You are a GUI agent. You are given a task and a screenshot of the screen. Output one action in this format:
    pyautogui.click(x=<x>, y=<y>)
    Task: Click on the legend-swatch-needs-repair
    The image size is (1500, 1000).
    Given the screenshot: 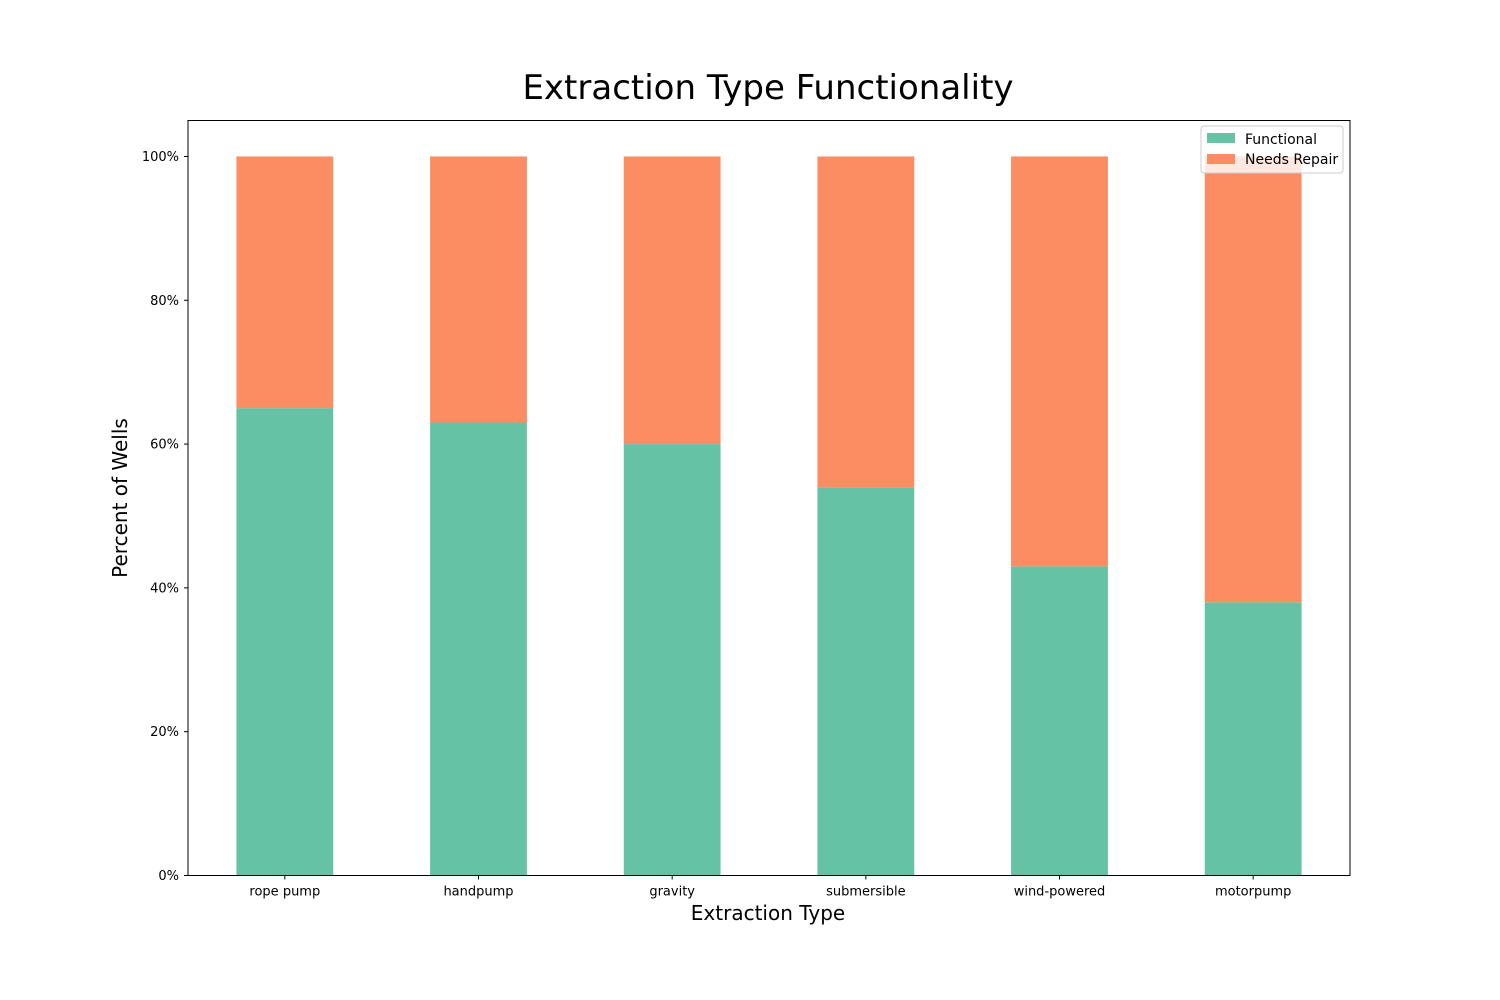 What is the action you would take?
    pyautogui.click(x=1221, y=159)
    